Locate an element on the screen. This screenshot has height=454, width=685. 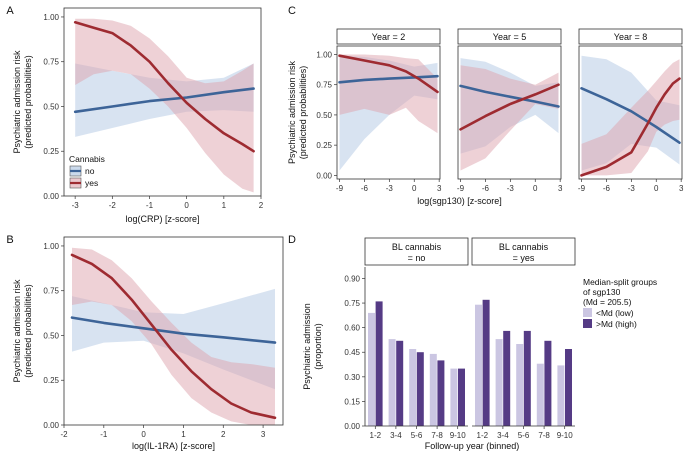
legend-cannabis: Cannabis no yes is located at coordinates (87, 171).